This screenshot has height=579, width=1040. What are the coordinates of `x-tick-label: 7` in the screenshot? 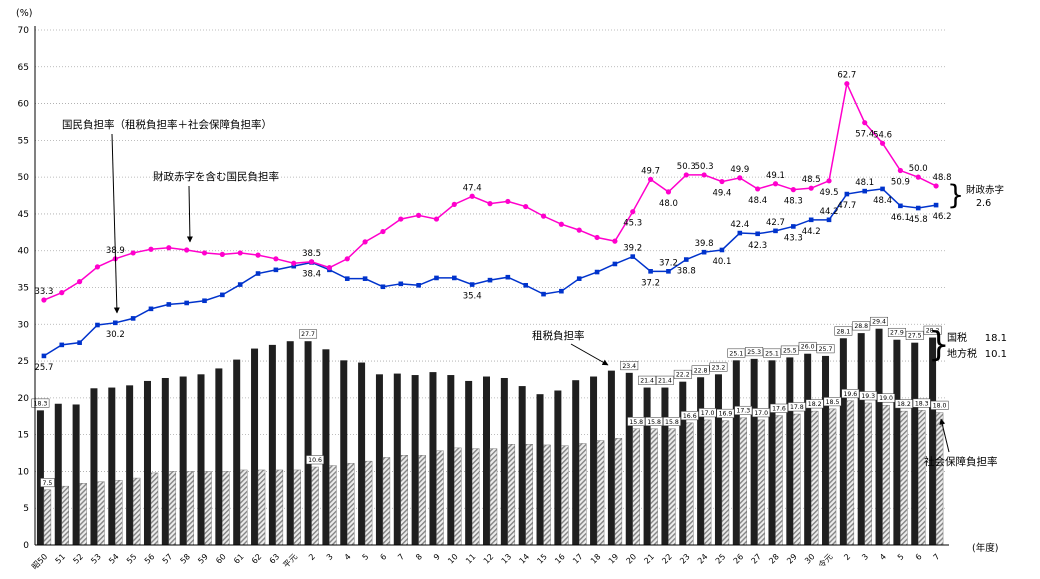 It's located at (401, 557).